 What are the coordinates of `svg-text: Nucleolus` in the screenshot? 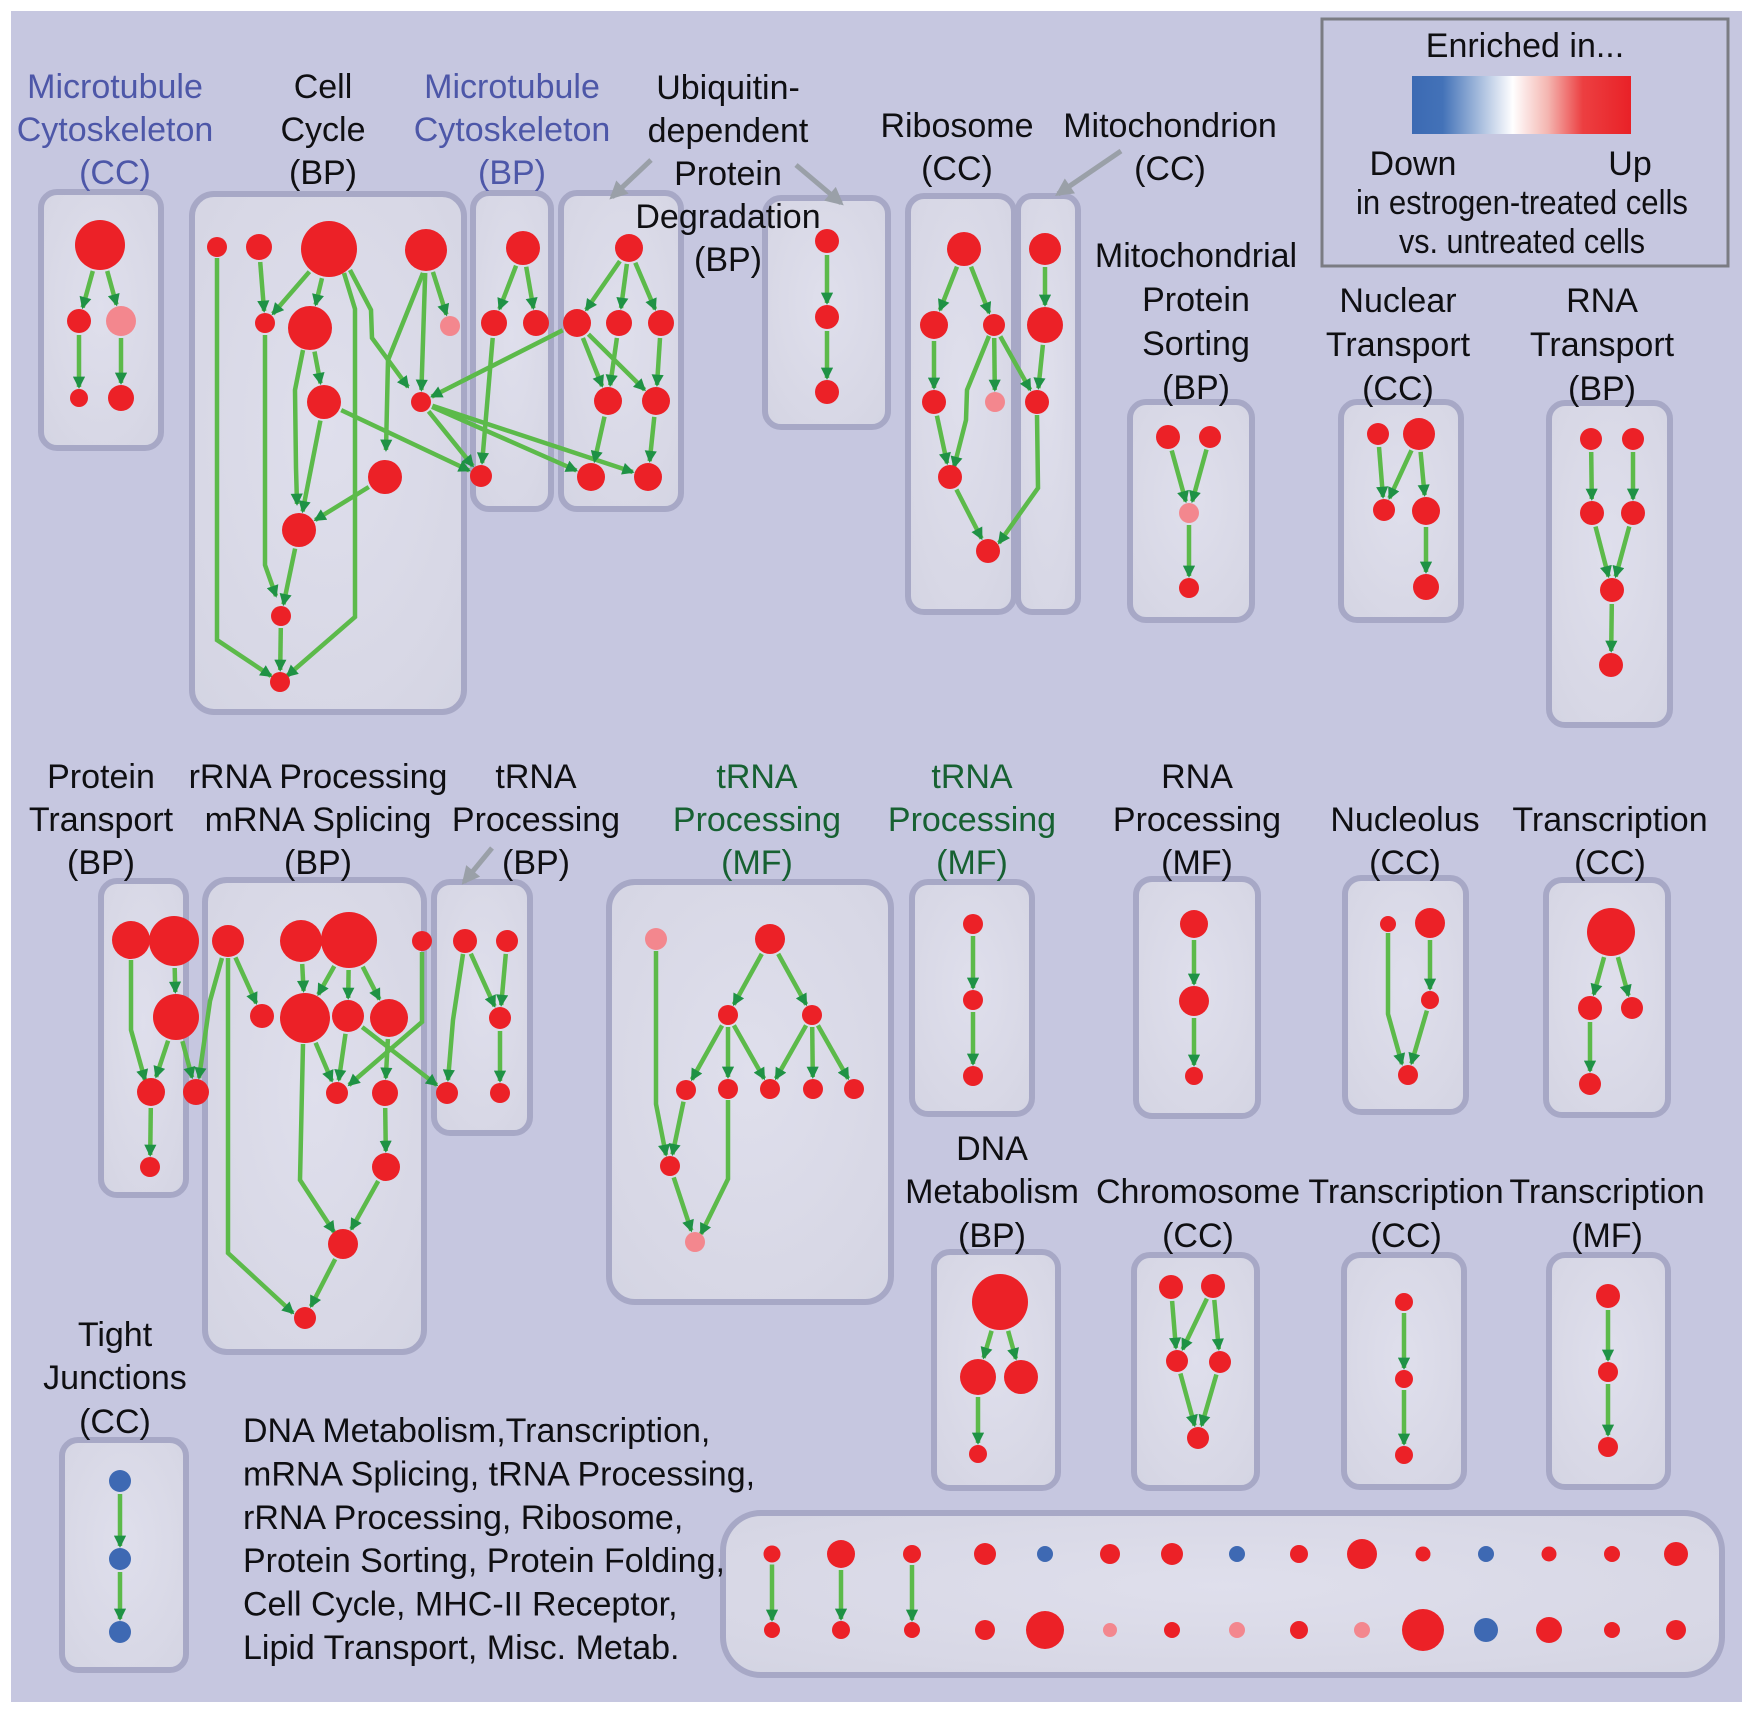 It's located at (1404, 820).